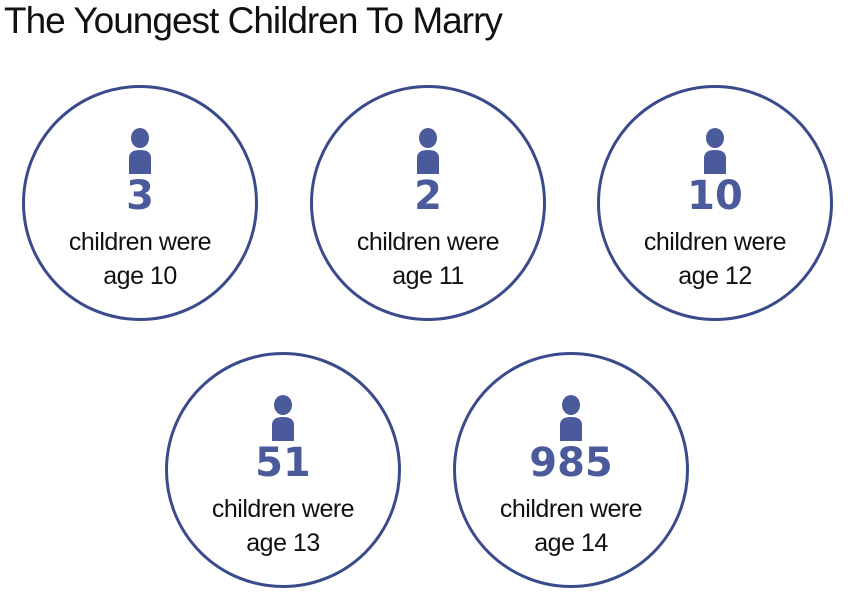 The image size is (860, 597). I want to click on stat-circle-age-12: 10 children were age 12, so click(715, 203).